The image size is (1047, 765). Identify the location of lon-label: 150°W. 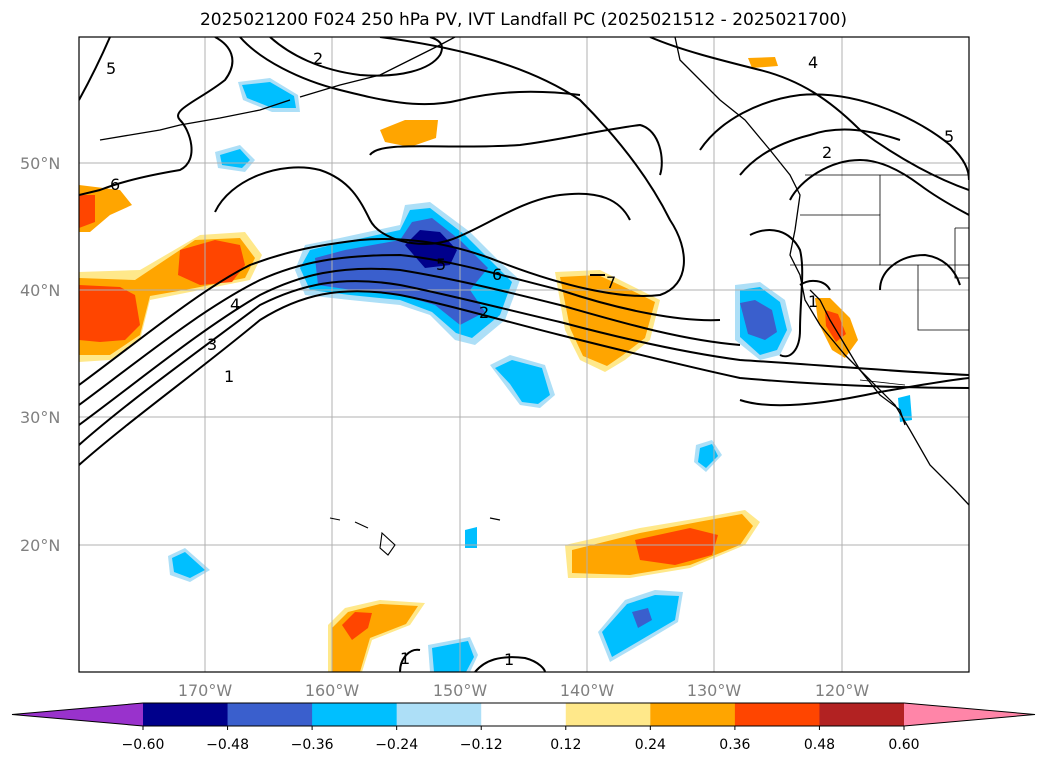
(460, 690).